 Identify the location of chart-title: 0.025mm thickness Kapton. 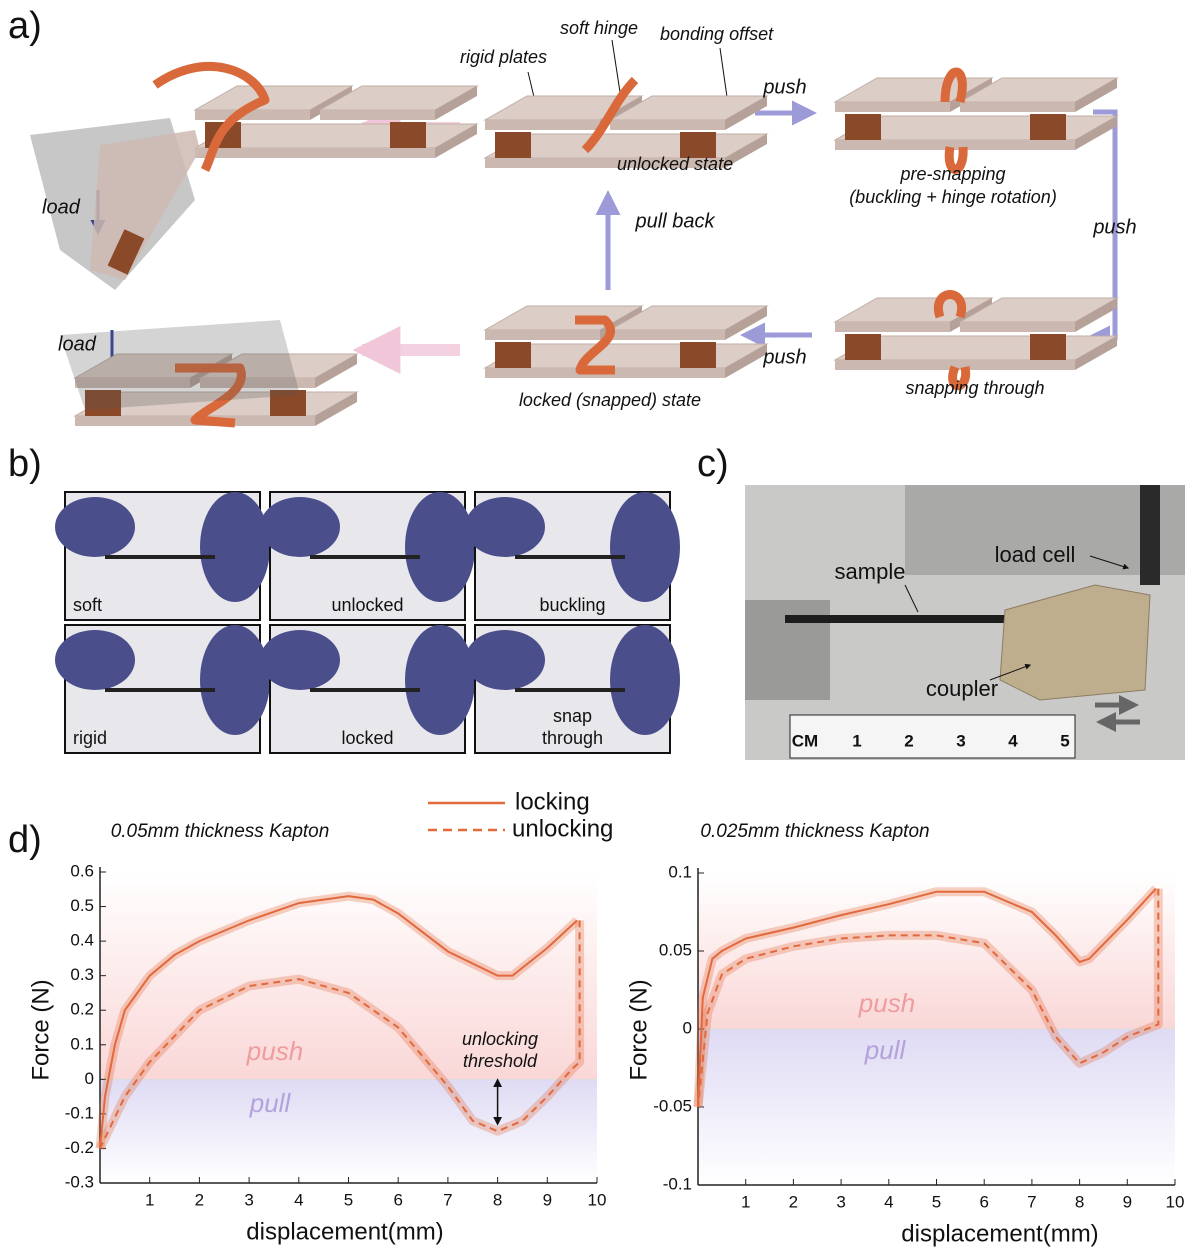
(814, 831).